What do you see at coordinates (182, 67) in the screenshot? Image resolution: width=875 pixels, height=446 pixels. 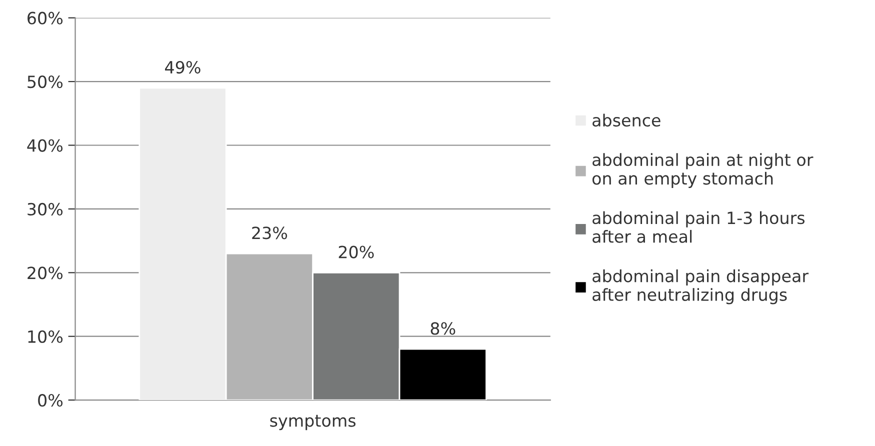 I see `text: 49%` at bounding box center [182, 67].